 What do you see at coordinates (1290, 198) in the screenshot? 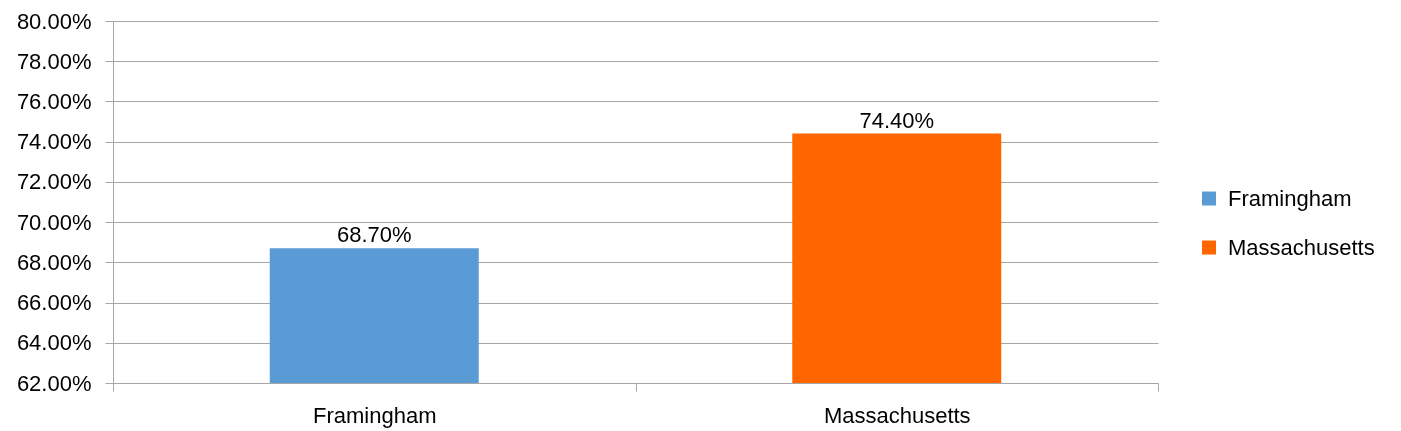
I see `legend-label: Framingham` at bounding box center [1290, 198].